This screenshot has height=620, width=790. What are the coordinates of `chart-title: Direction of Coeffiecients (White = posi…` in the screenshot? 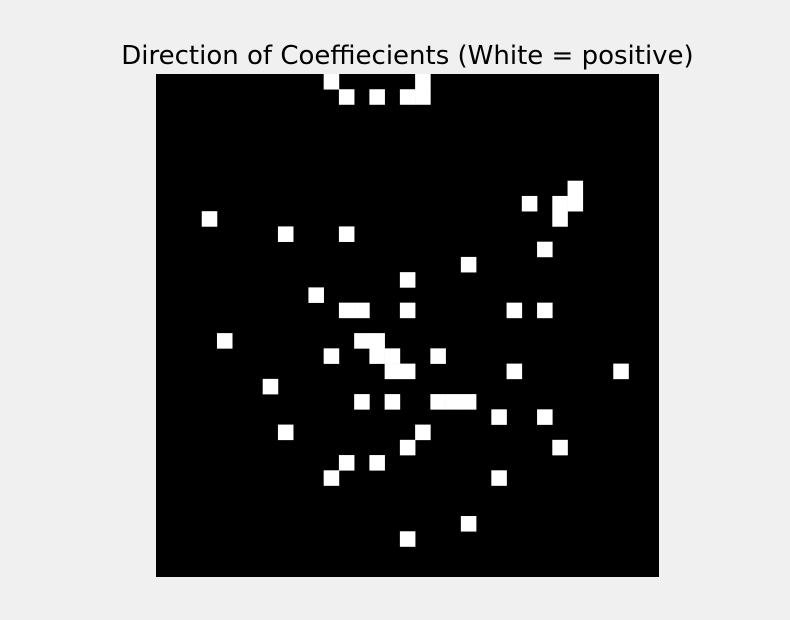 It's located at (407, 56).